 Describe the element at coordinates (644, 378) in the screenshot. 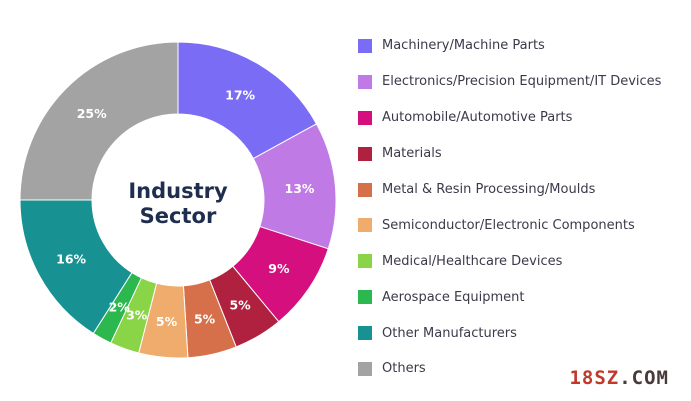

I see `watermark-part2: .COM` at that location.